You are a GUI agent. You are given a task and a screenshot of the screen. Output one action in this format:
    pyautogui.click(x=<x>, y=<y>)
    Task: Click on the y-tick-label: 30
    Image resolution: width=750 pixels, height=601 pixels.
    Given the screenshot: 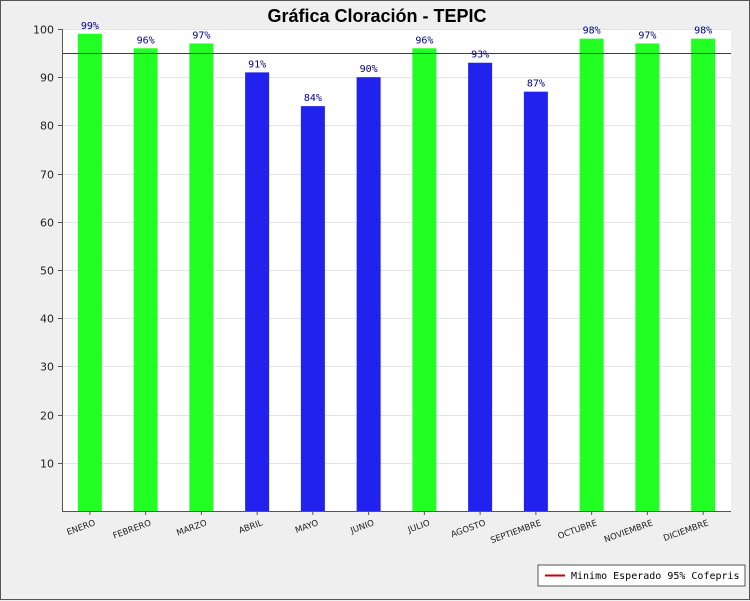 What is the action you would take?
    pyautogui.click(x=47, y=367)
    